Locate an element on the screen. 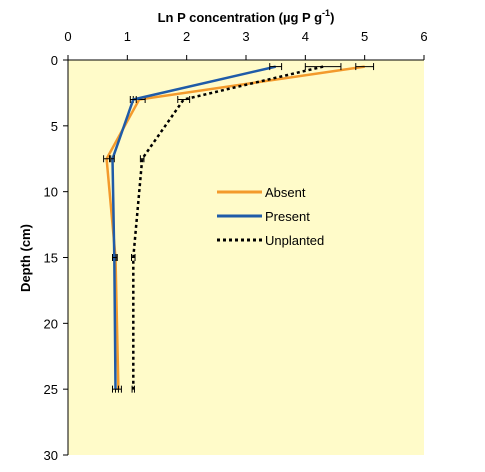  y-tick-label: 25 is located at coordinates (51, 389).